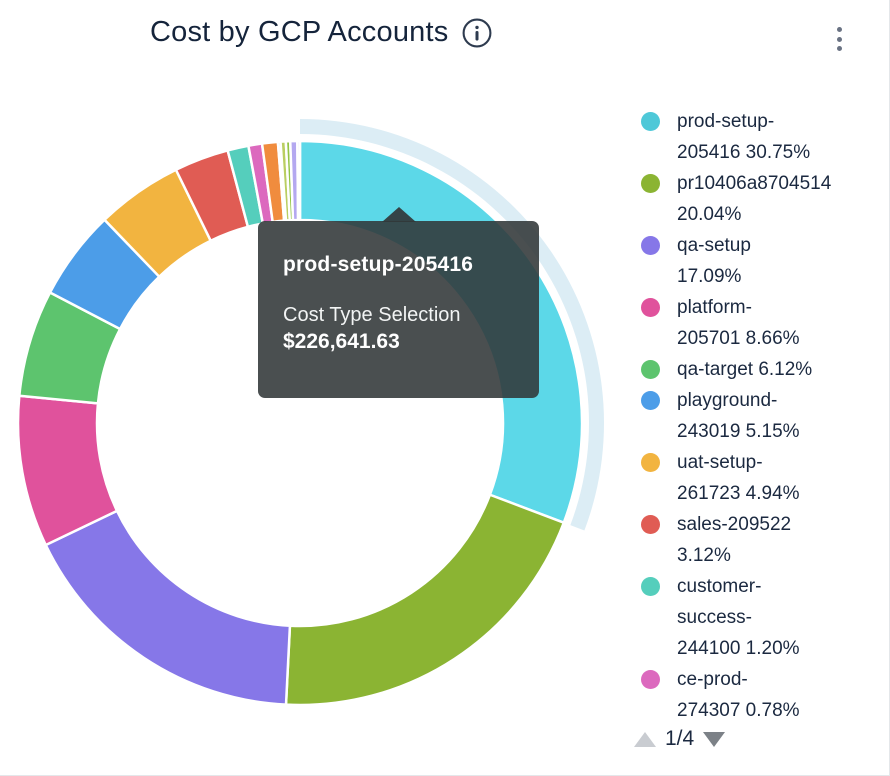  What do you see at coordinates (738, 693) in the screenshot?
I see `legend-label: ce-prod- 274307 0.78%` at bounding box center [738, 693].